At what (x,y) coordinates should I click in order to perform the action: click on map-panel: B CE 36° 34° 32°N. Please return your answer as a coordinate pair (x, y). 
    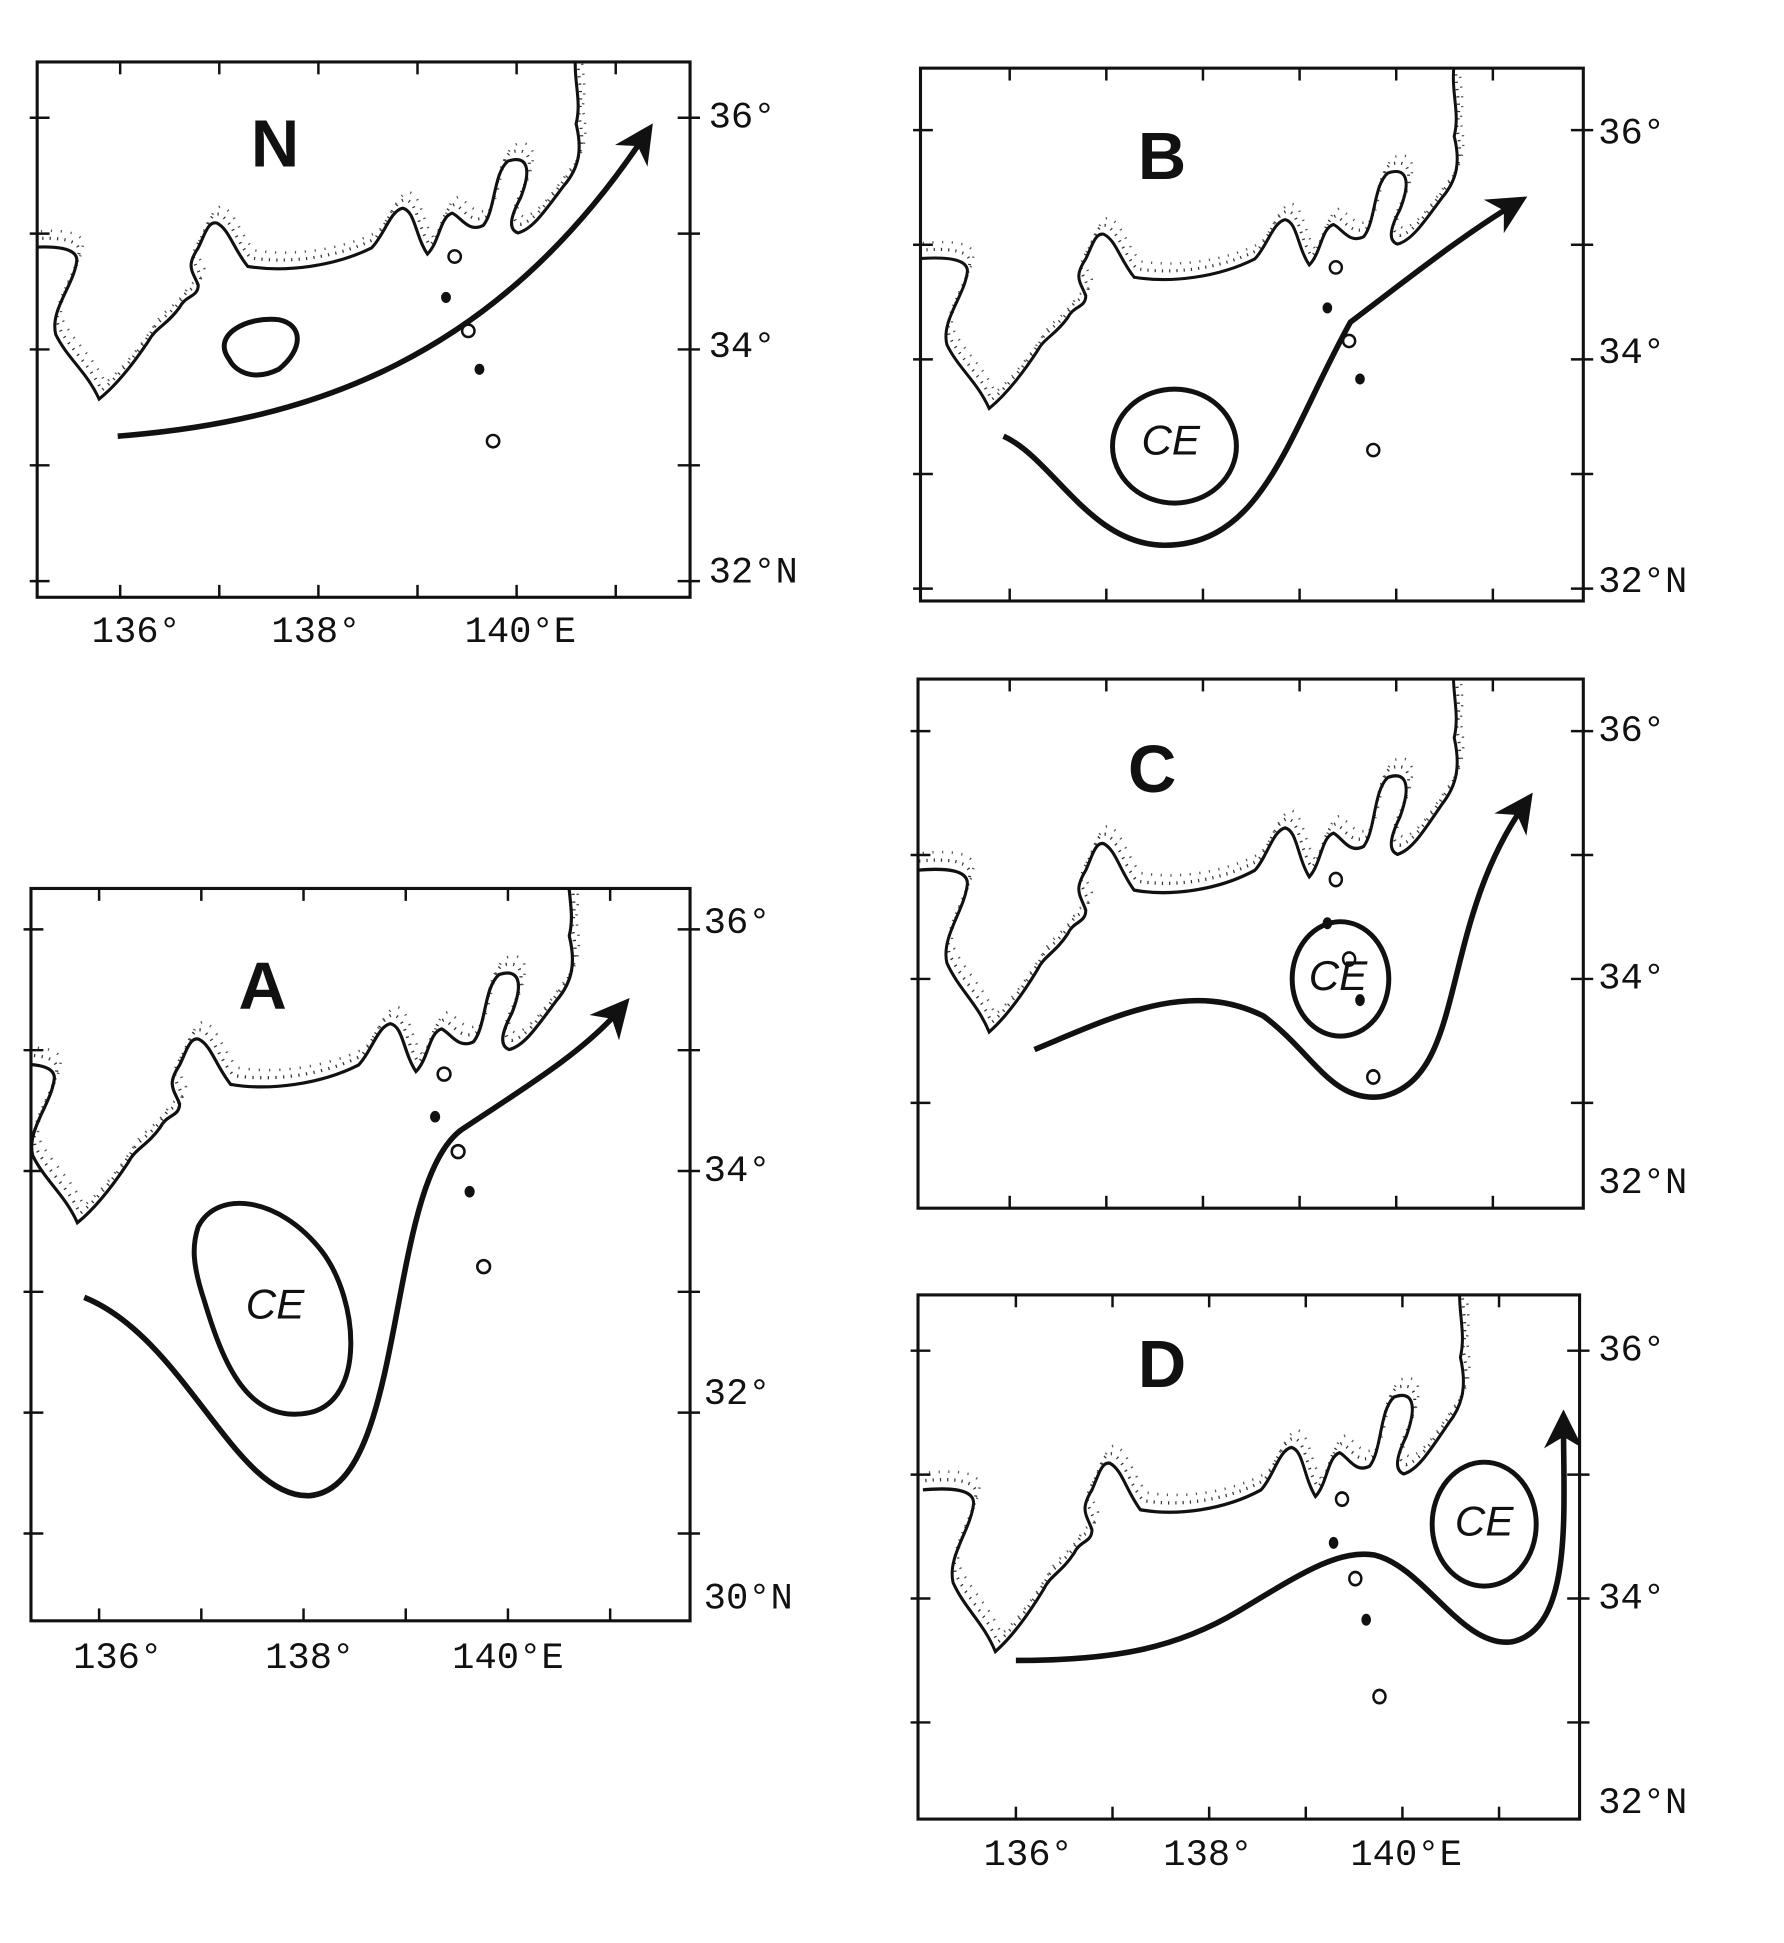
    Looking at the image, I should click on (1300, 335).